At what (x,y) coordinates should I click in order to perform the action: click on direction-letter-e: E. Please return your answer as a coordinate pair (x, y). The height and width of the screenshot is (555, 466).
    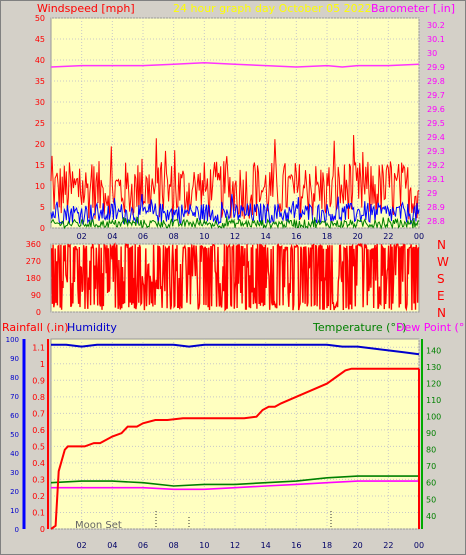
    Looking at the image, I should click on (441, 296).